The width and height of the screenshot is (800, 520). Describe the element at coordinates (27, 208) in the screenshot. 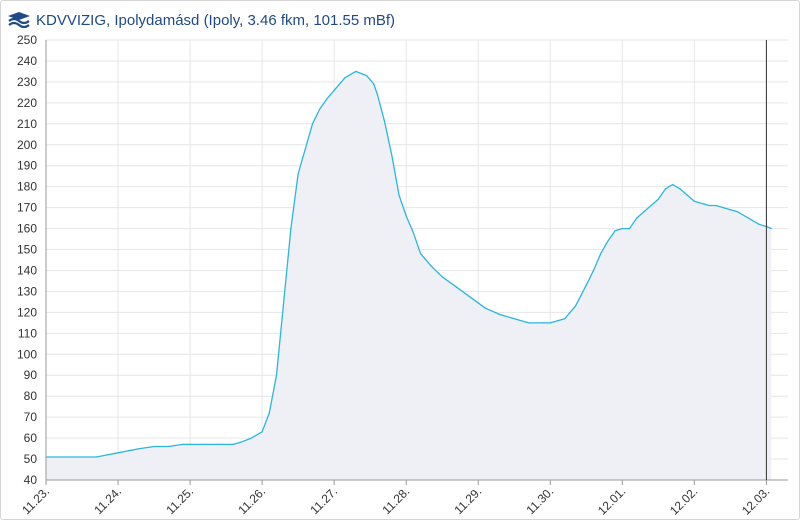

I see `y-tick-label: 170` at that location.